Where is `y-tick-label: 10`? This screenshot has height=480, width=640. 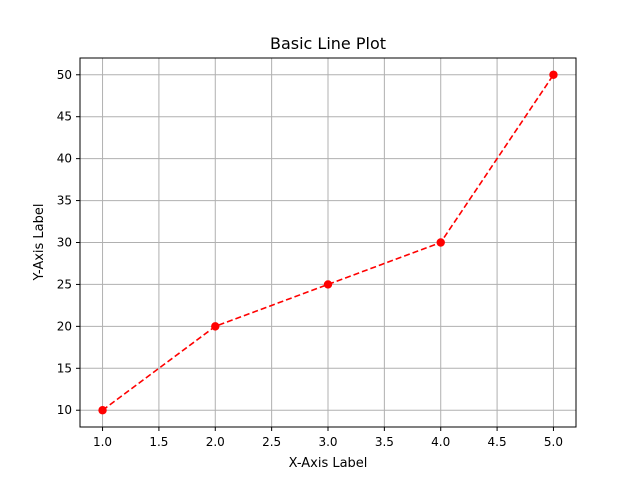
y-tick-label: 10 is located at coordinates (64, 410).